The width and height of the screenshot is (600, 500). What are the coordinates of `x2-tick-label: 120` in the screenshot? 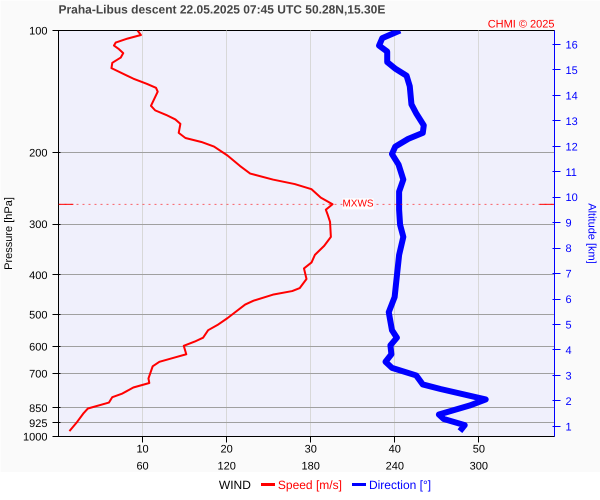 It's located at (226, 466).